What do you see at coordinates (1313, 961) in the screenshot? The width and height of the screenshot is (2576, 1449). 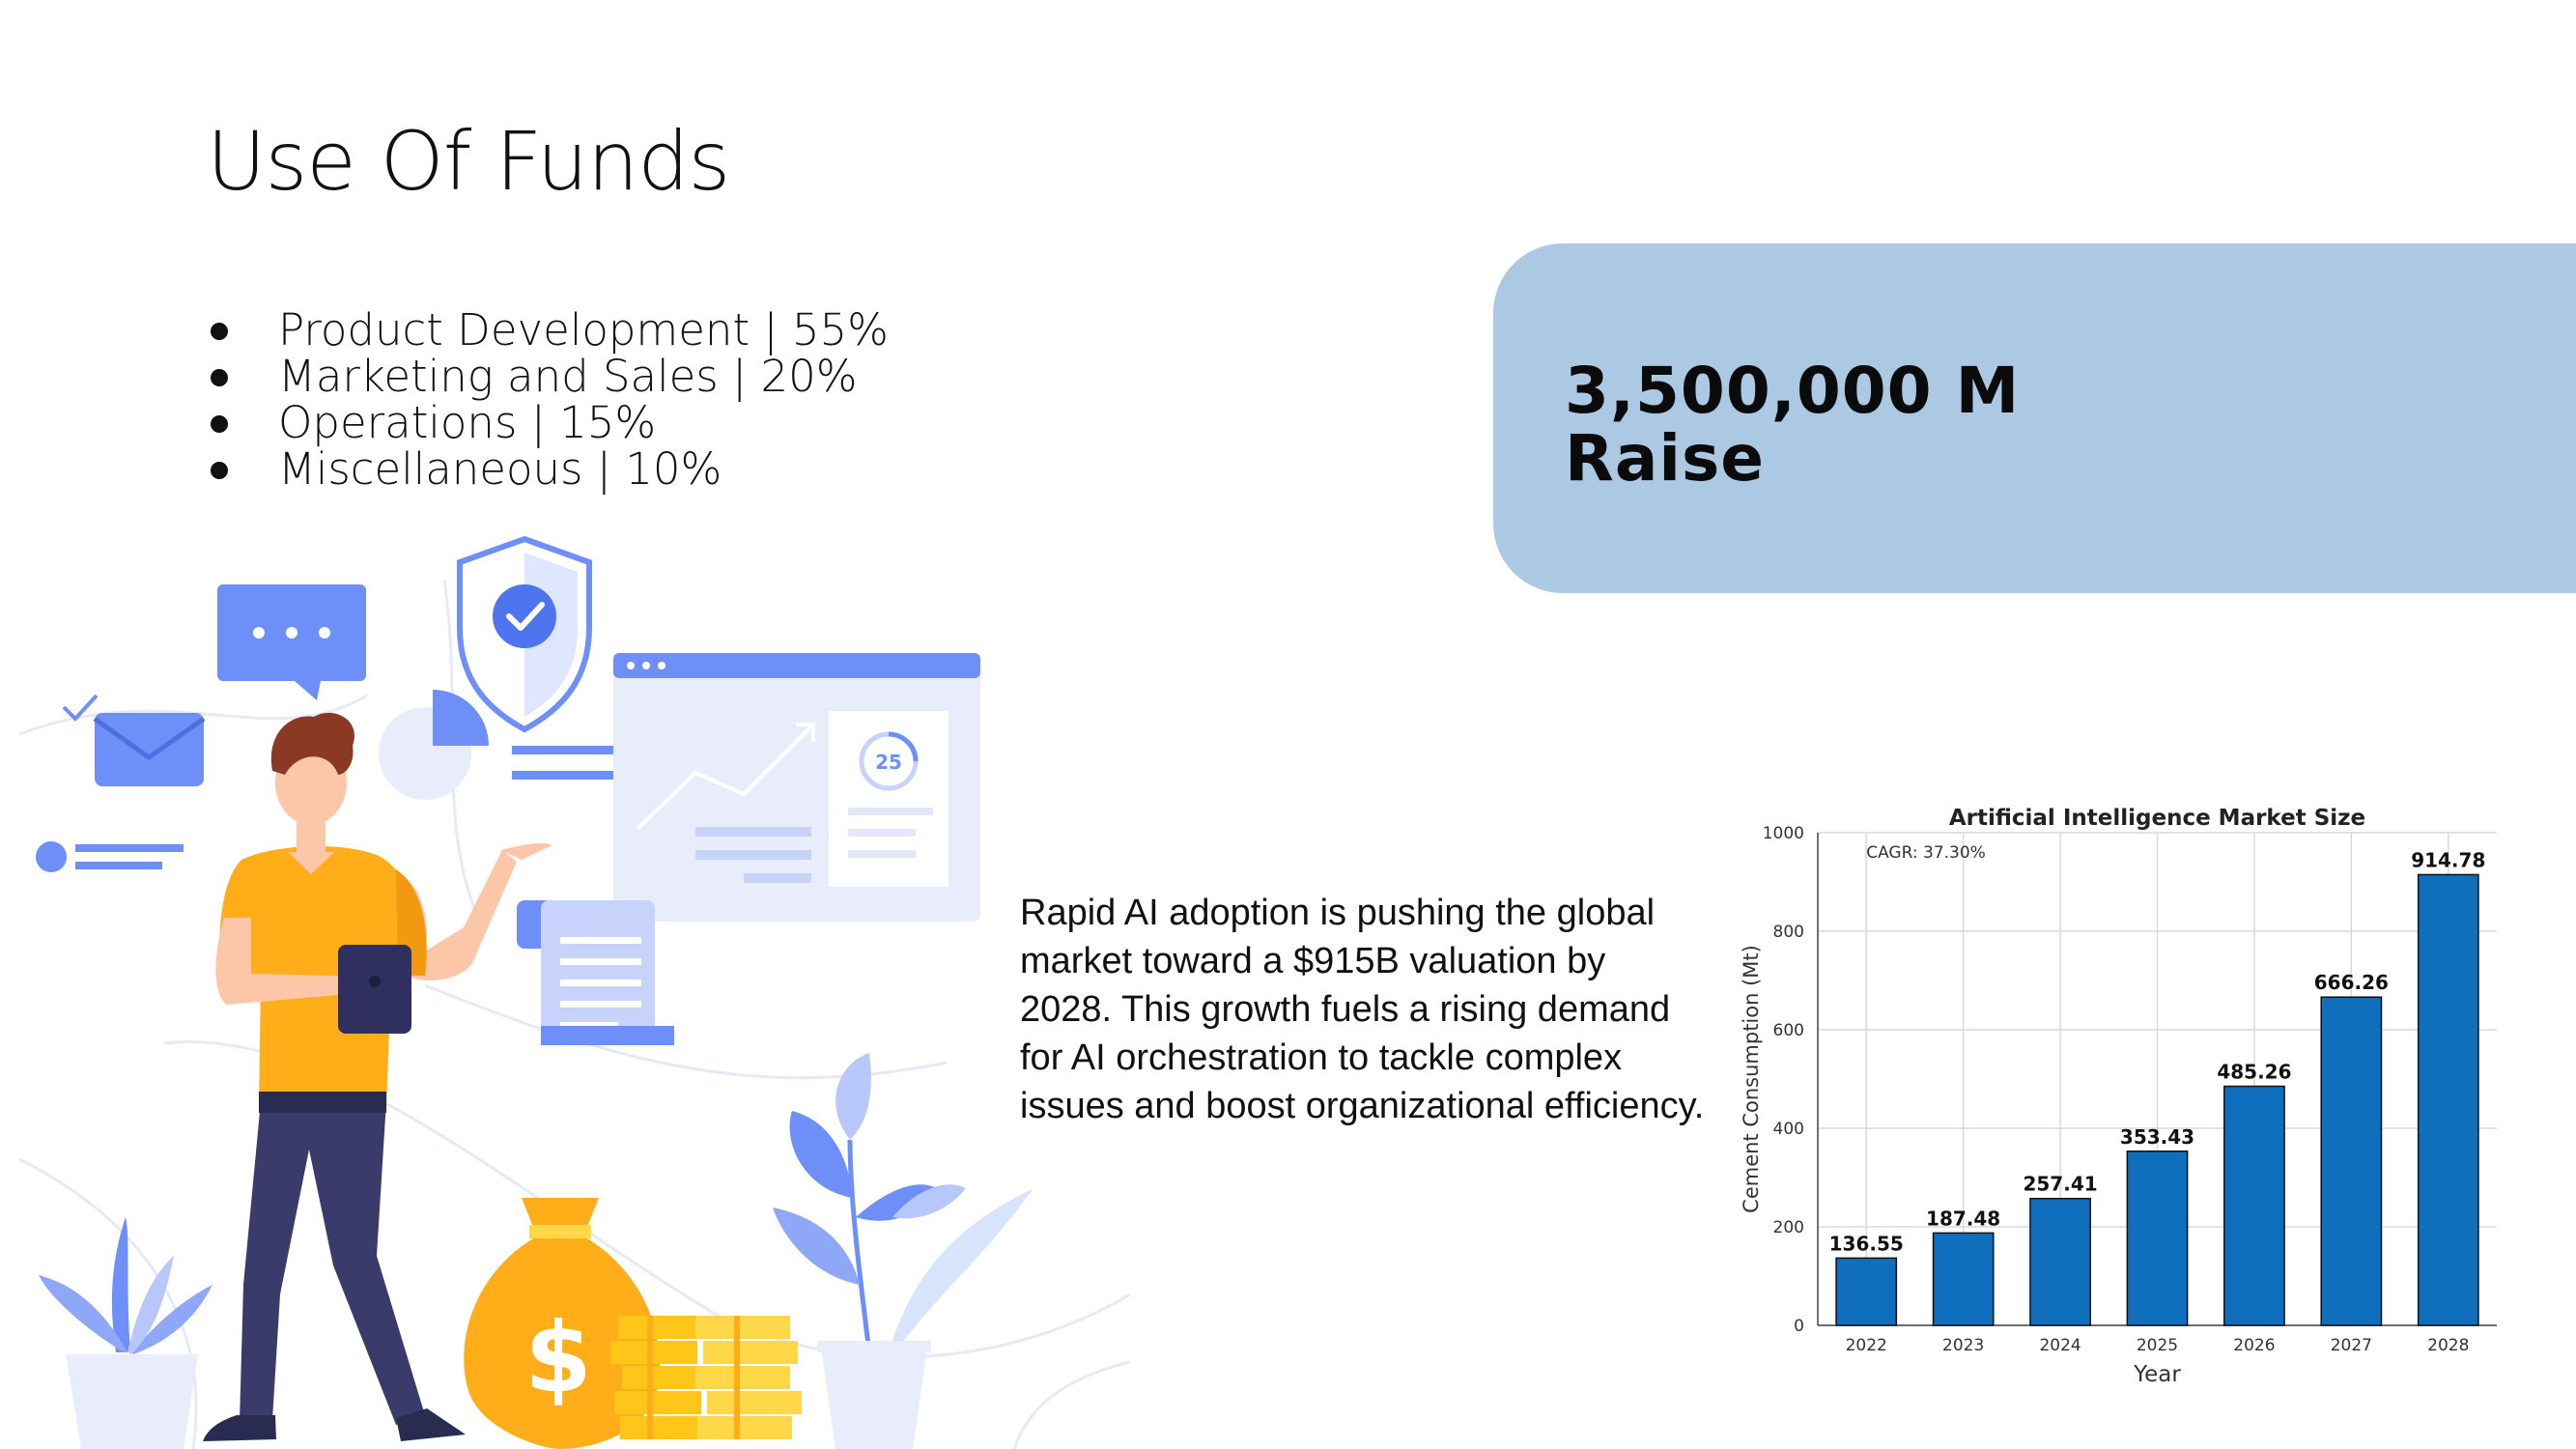 I see `description-line: market toward a $915B valuation by` at bounding box center [1313, 961].